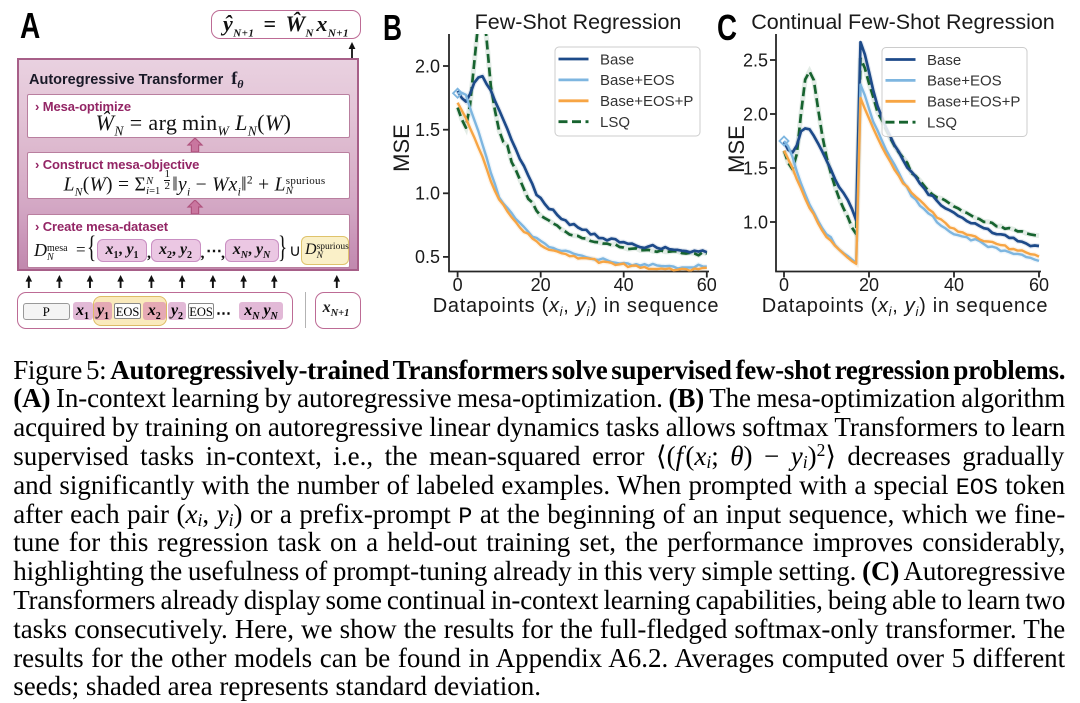 The height and width of the screenshot is (703, 1080). Describe the element at coordinates (578, 22) in the screenshot. I see `svg-text: Few-Shot Regression` at that location.